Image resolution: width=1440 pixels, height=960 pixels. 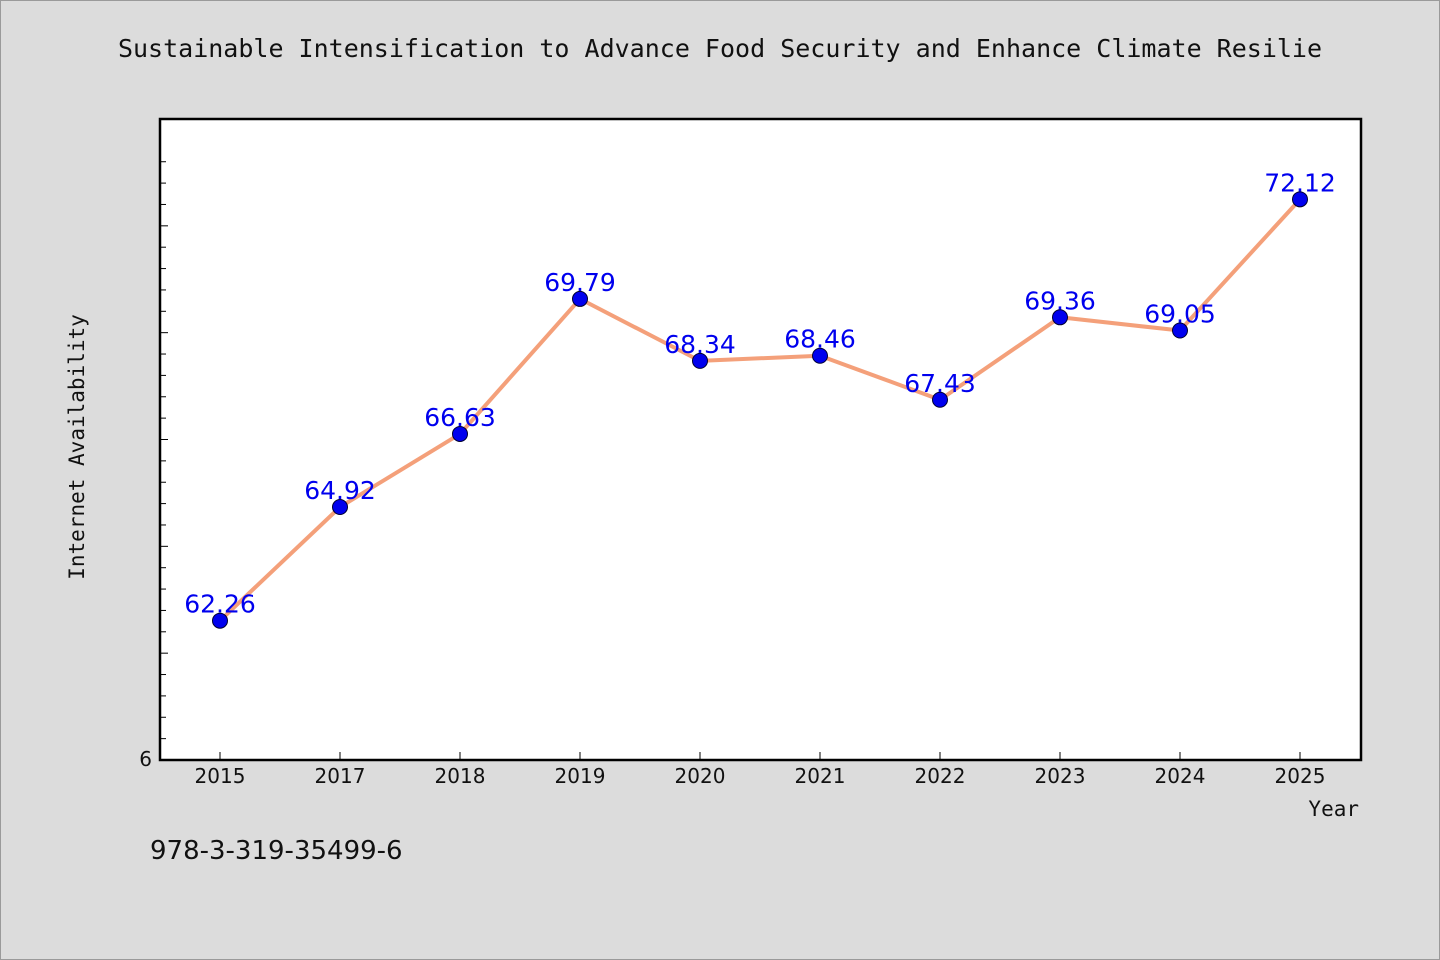 What do you see at coordinates (77, 447) in the screenshot?
I see `y-axis-label: Internet Availability` at bounding box center [77, 447].